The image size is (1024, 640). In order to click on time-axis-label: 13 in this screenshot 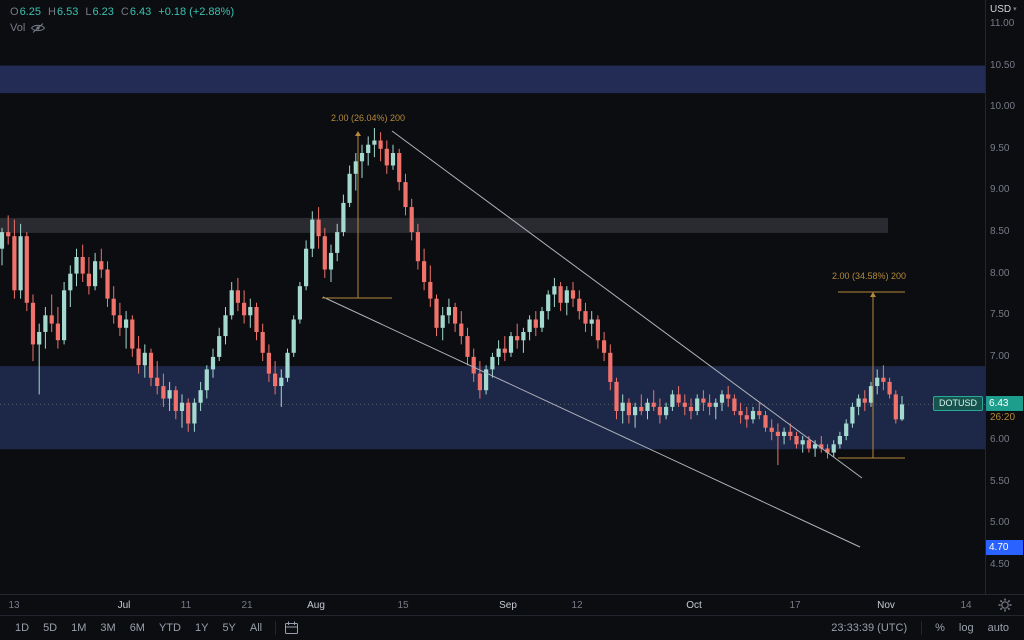, I will do `click(14, 605)`.